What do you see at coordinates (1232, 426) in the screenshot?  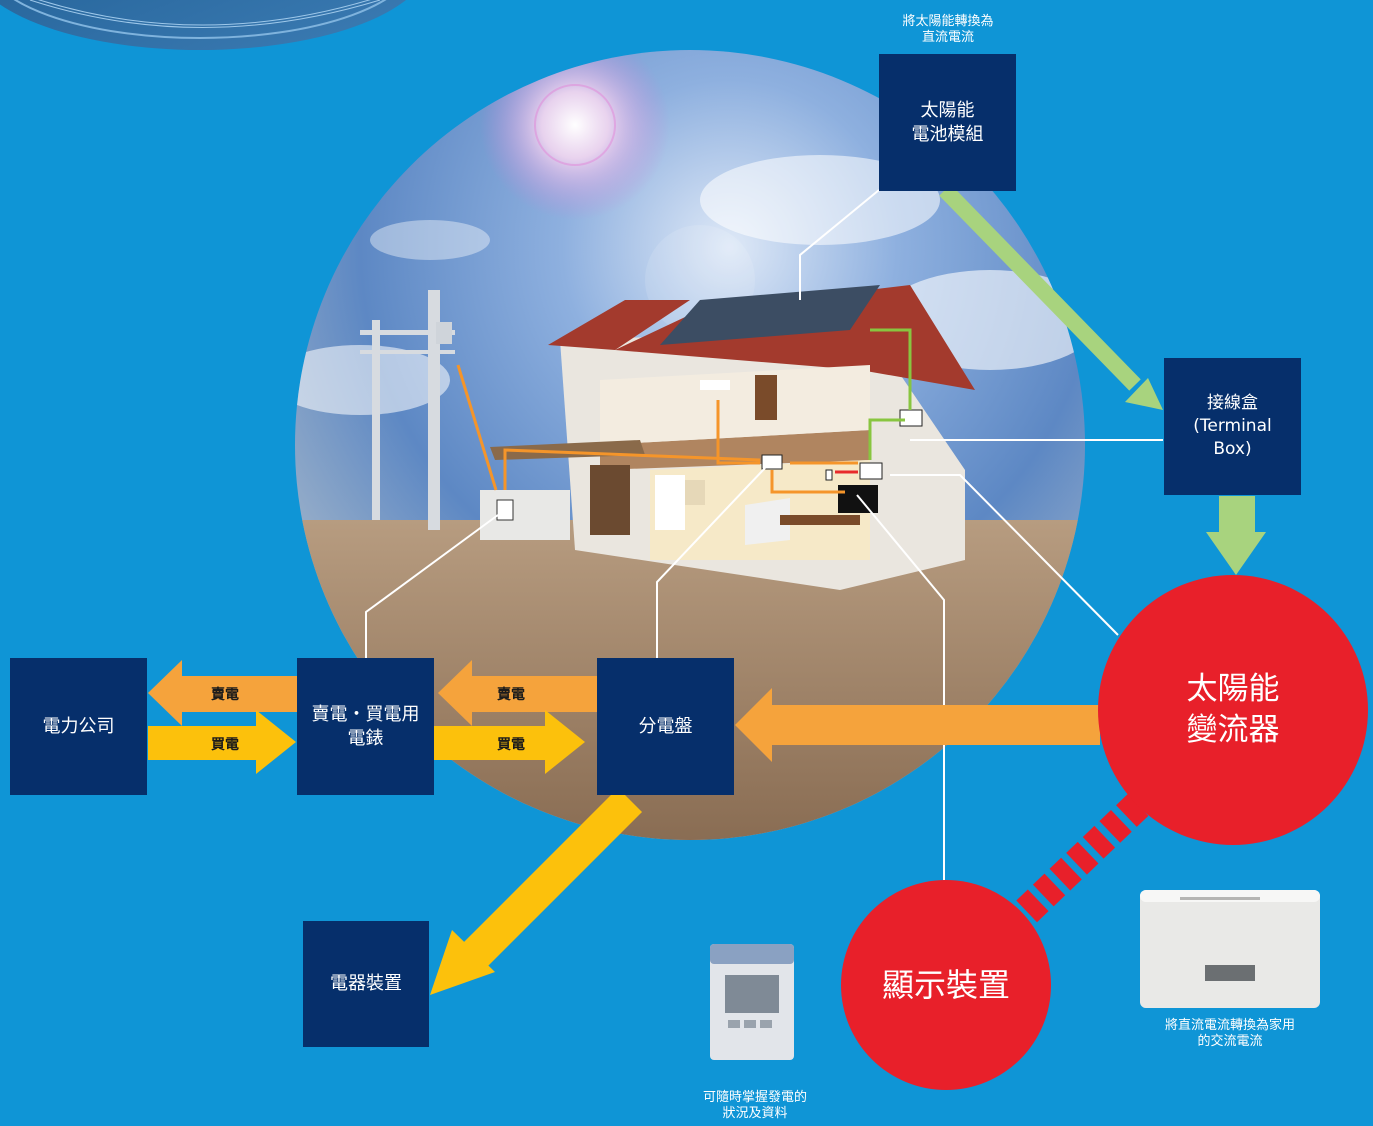 I see `terminal-box: 接線盒 (Terminal Box)` at bounding box center [1232, 426].